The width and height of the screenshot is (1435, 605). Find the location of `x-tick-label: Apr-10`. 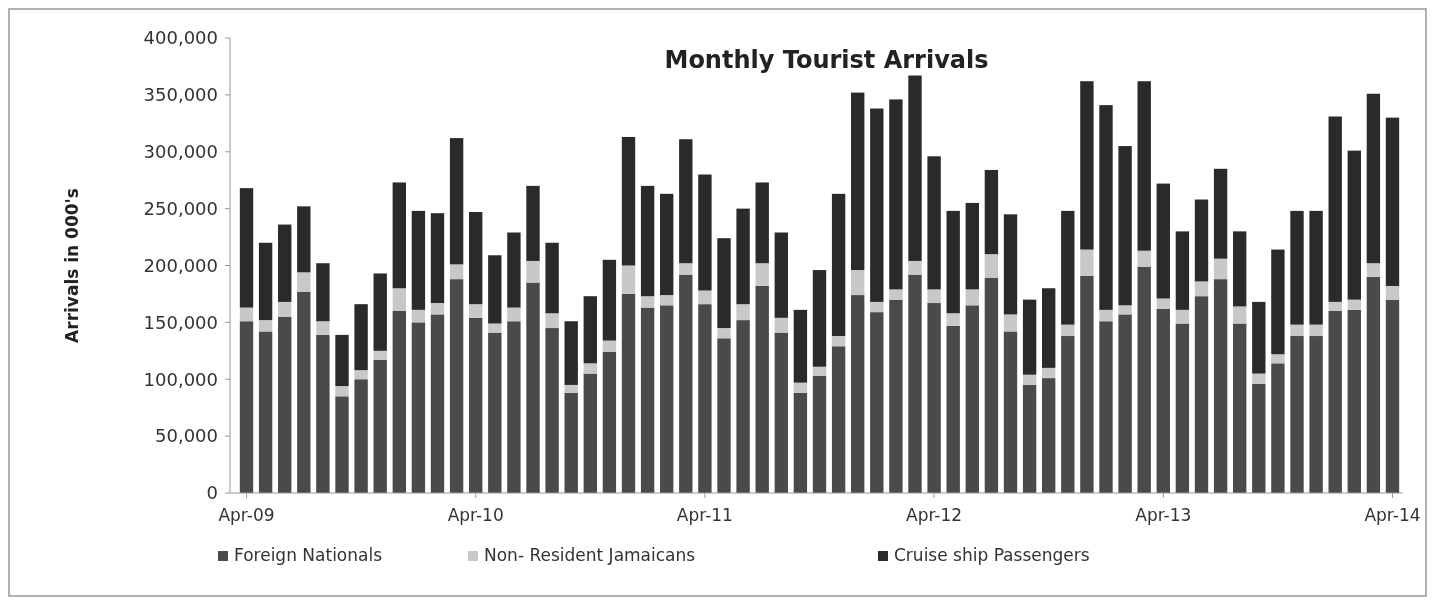

x-tick-label: Apr-10 is located at coordinates (475, 515).